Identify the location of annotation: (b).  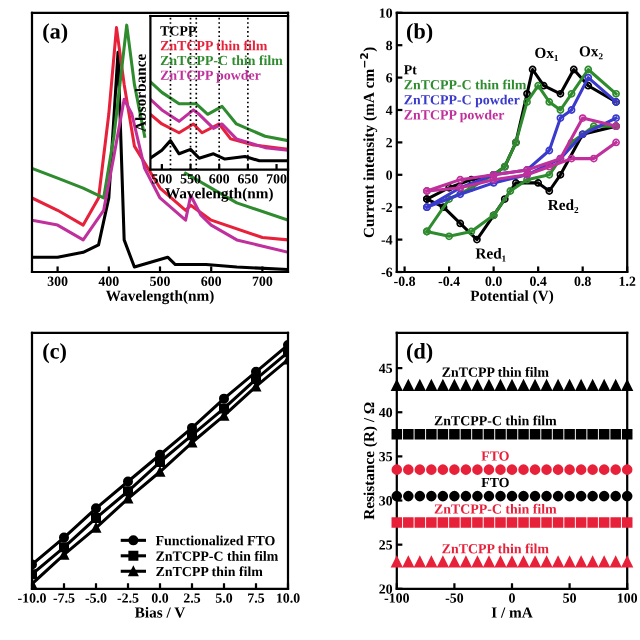
(419, 33).